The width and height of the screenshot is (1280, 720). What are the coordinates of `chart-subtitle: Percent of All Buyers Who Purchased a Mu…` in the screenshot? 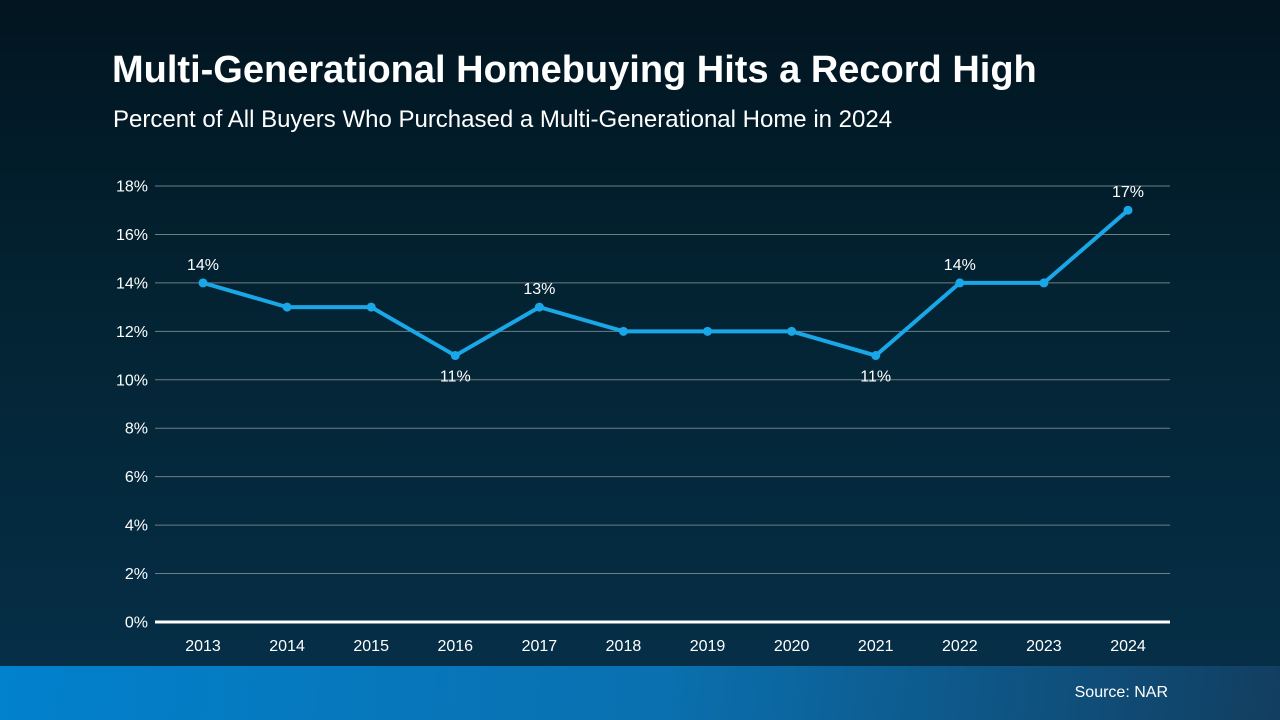 It's located at (503, 119).